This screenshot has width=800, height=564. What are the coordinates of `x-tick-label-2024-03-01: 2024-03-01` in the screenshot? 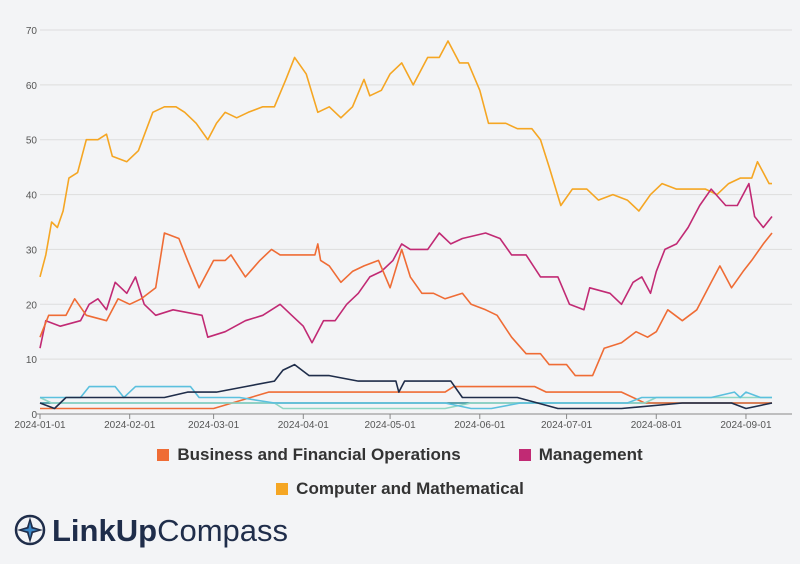 It's located at (214, 425).